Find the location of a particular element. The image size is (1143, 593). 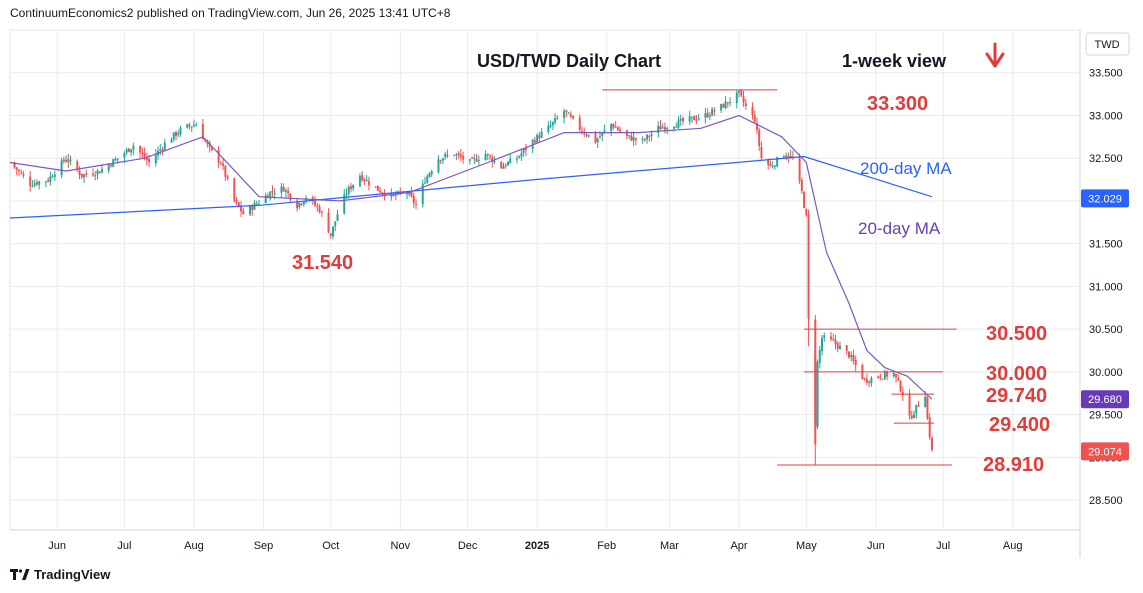

price-tag-label: 29.074 is located at coordinates (1105, 452).